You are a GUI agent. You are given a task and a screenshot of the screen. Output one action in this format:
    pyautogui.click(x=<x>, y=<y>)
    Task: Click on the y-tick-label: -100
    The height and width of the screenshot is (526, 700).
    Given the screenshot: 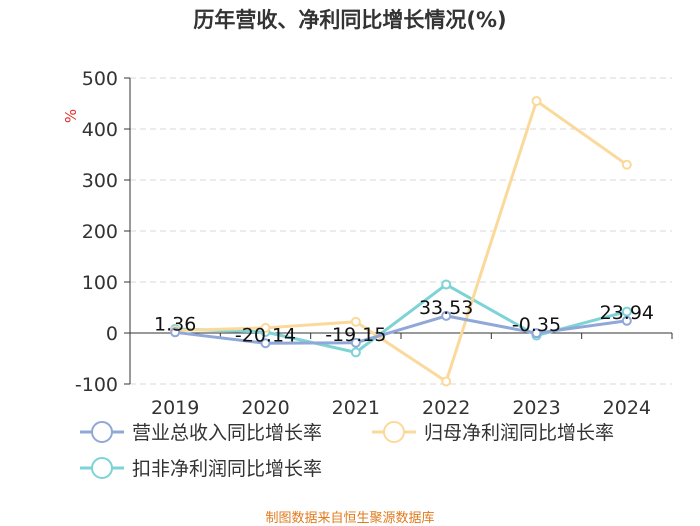 What is the action you would take?
    pyautogui.click(x=96, y=385)
    